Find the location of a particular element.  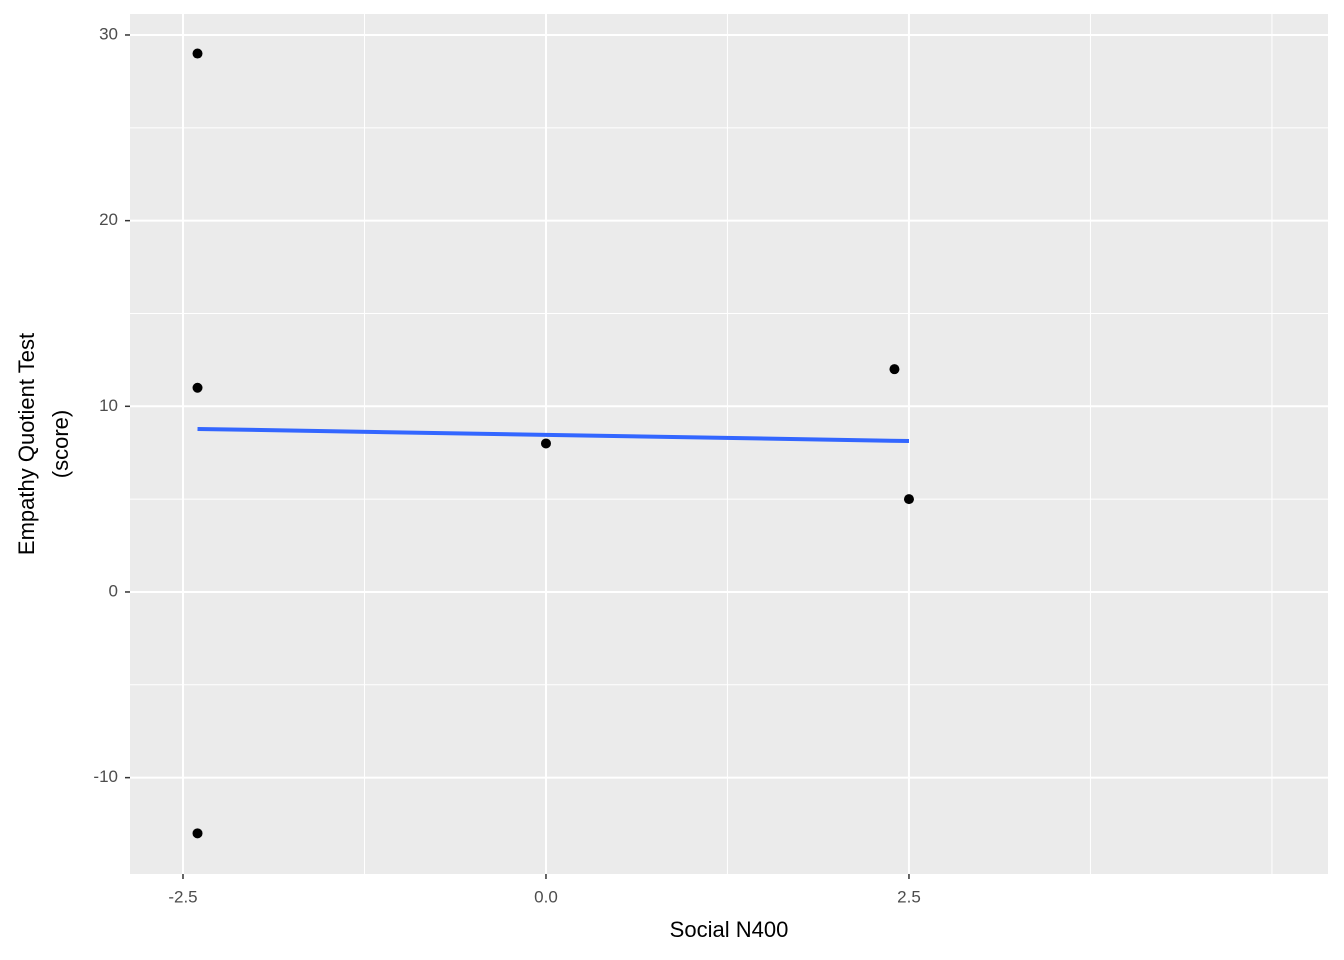

x-axis-title: Social N400 is located at coordinates (729, 929).